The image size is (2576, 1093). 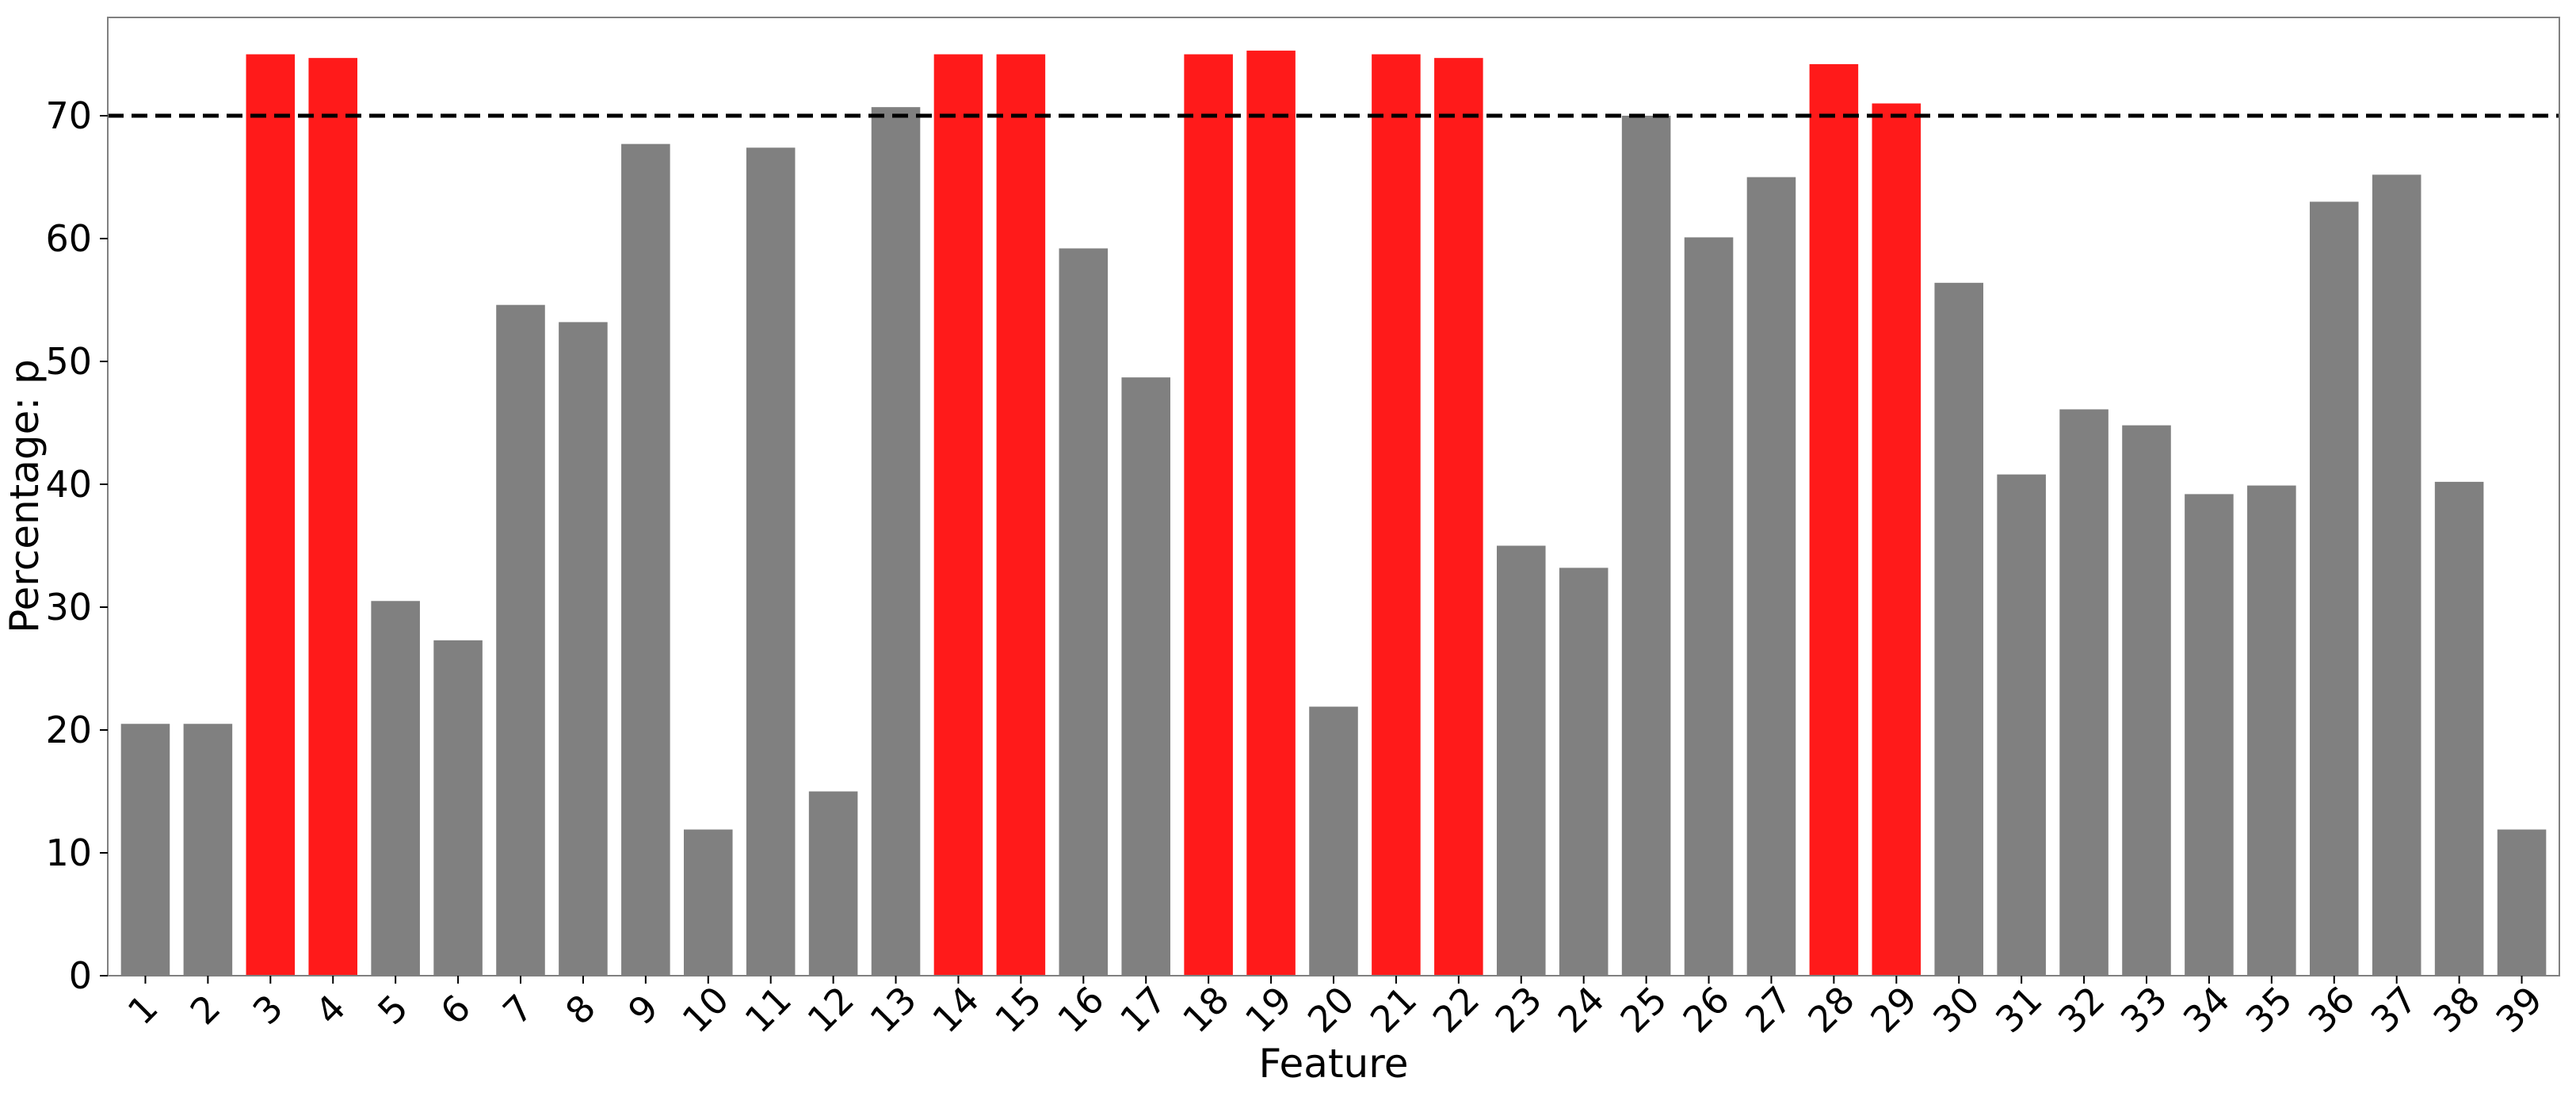 I want to click on x-tick-label: 21, so click(x=1393, y=1009).